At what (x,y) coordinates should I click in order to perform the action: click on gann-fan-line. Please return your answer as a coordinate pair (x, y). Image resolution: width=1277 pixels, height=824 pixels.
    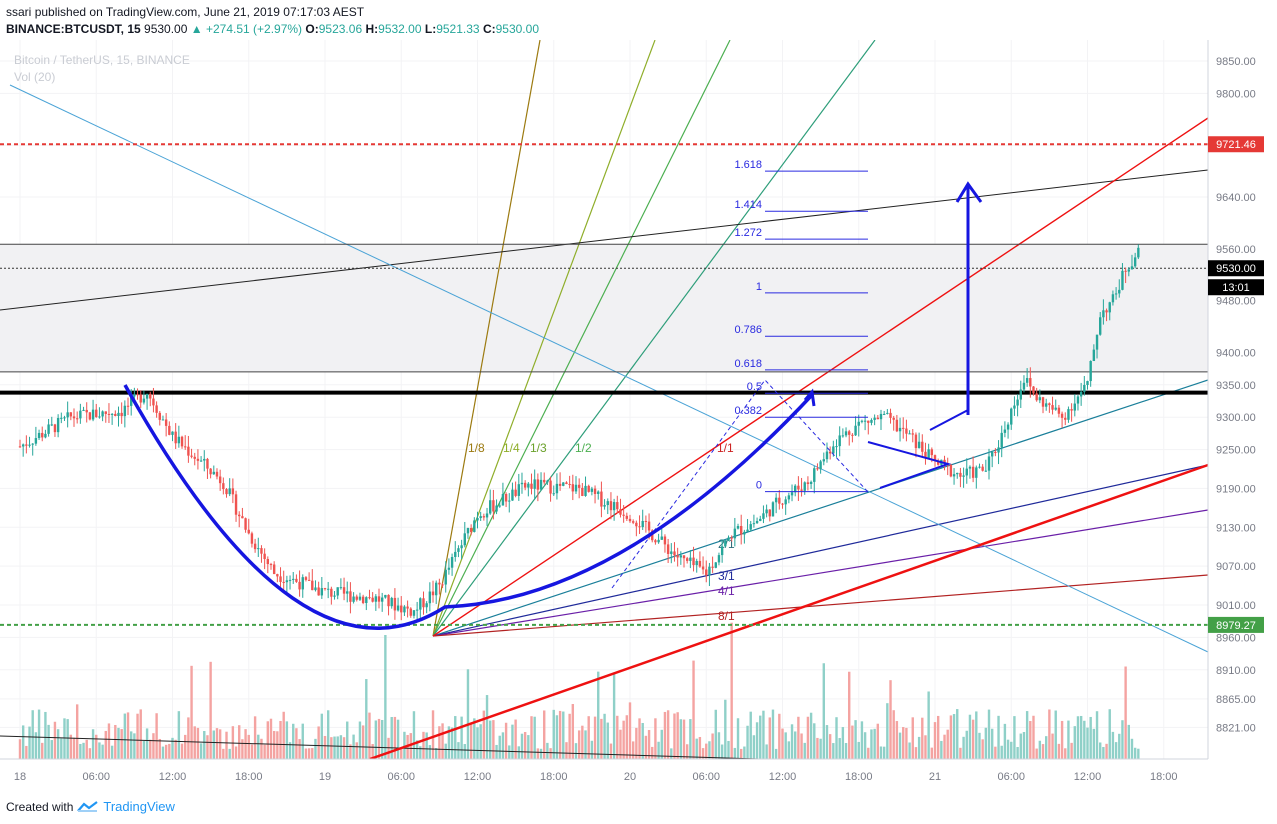
    Looking at the image, I should click on (820, 550).